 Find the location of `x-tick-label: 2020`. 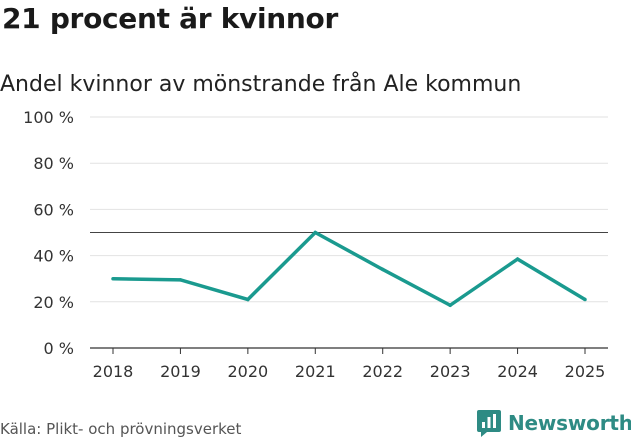

x-tick-label: 2020 is located at coordinates (247, 371).